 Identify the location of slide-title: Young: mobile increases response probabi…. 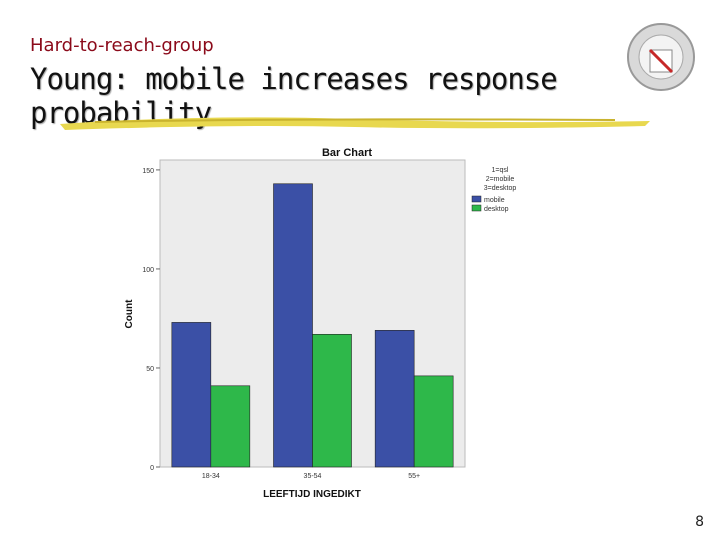
(294, 96).